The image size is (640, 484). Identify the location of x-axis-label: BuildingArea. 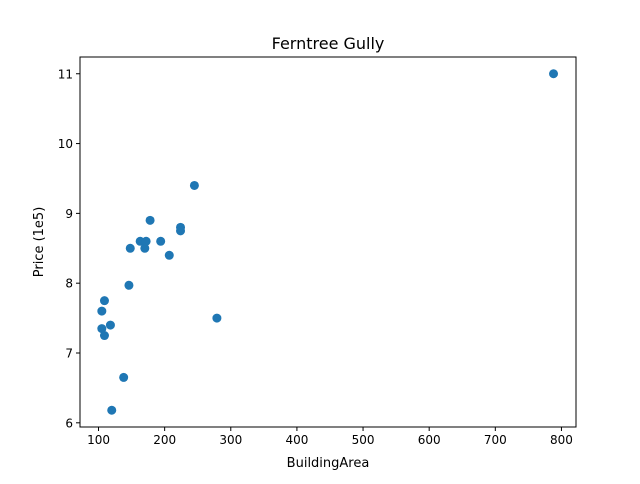
(328, 463).